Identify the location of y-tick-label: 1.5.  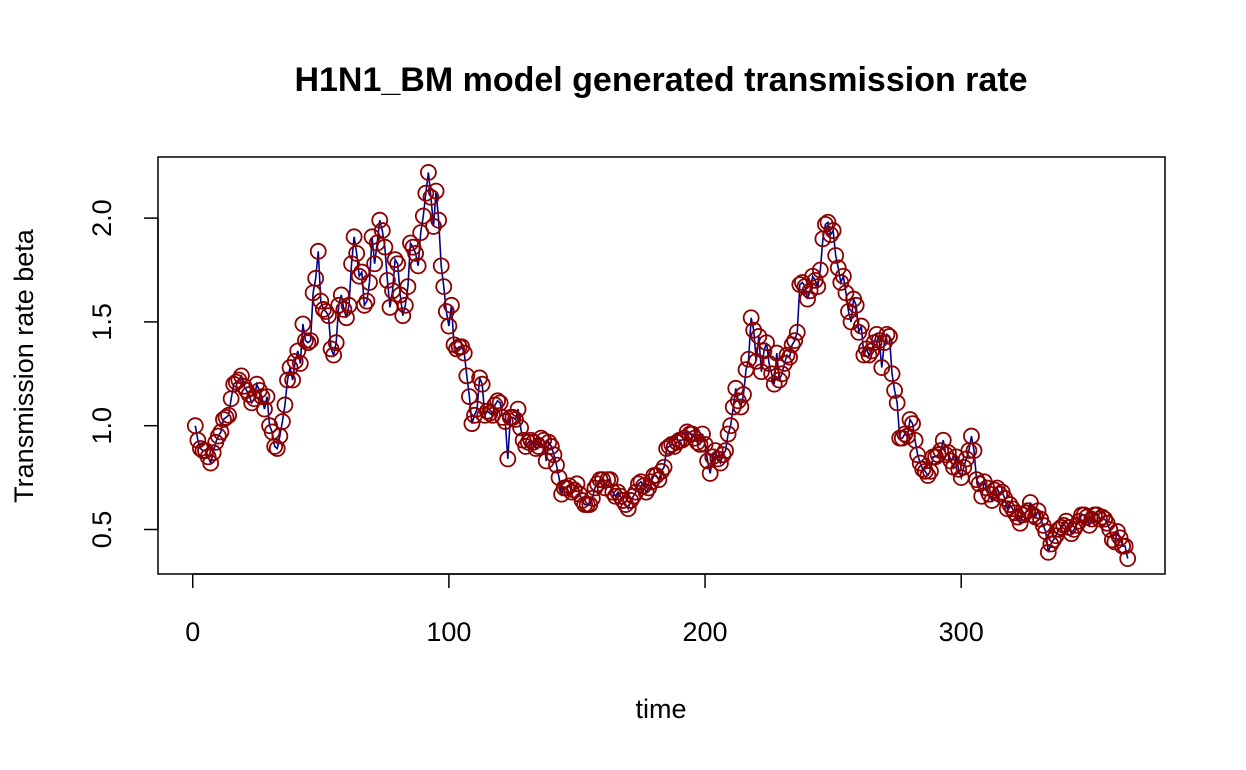
(102, 322).